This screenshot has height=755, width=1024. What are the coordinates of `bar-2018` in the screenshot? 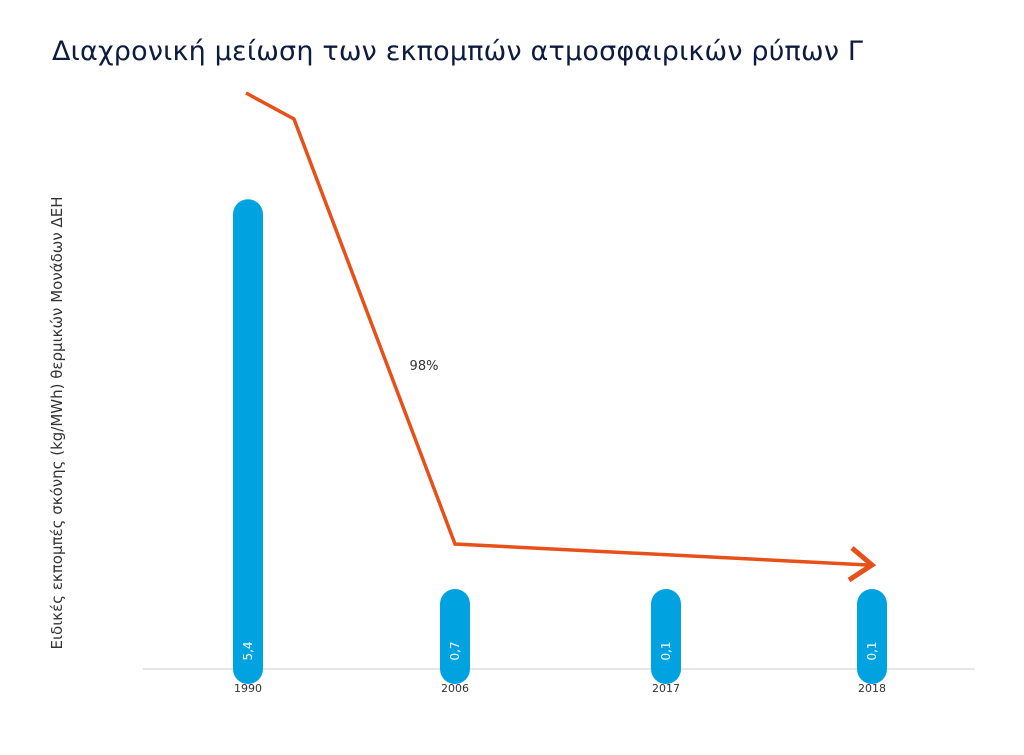 It's located at (872, 636).